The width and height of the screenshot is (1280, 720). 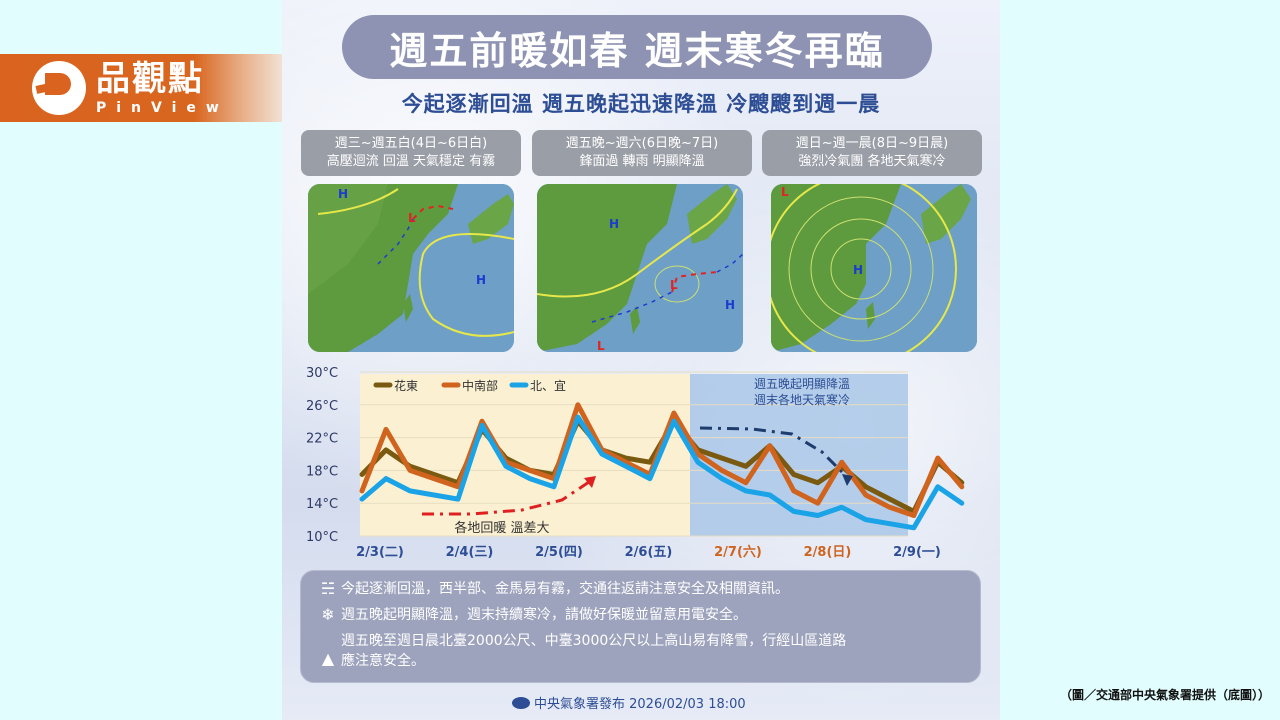 I want to click on x-tick-label: 2/8(日), so click(x=828, y=552).